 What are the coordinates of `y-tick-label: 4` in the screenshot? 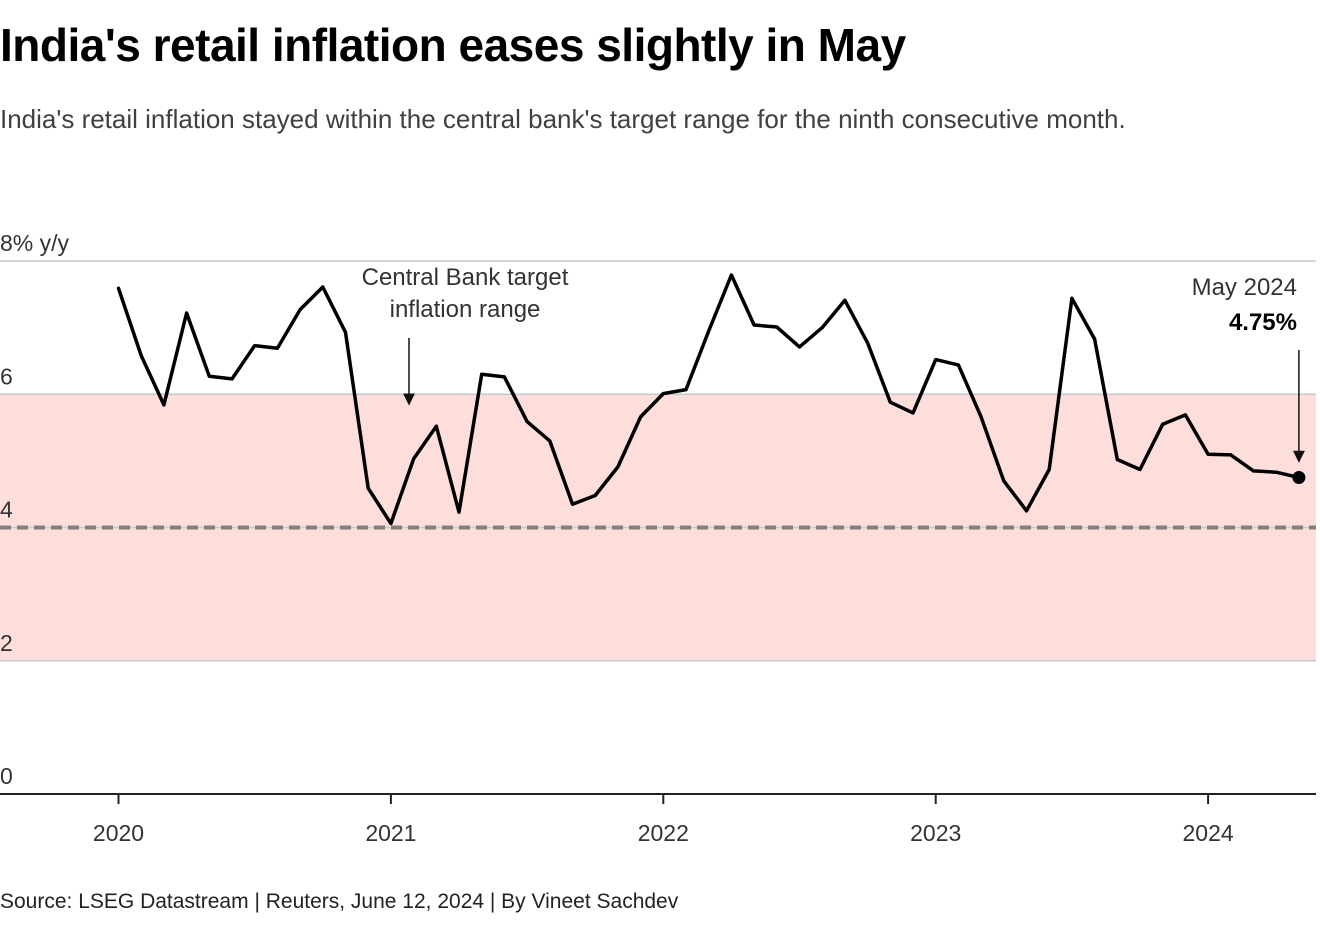 It's located at (6, 510).